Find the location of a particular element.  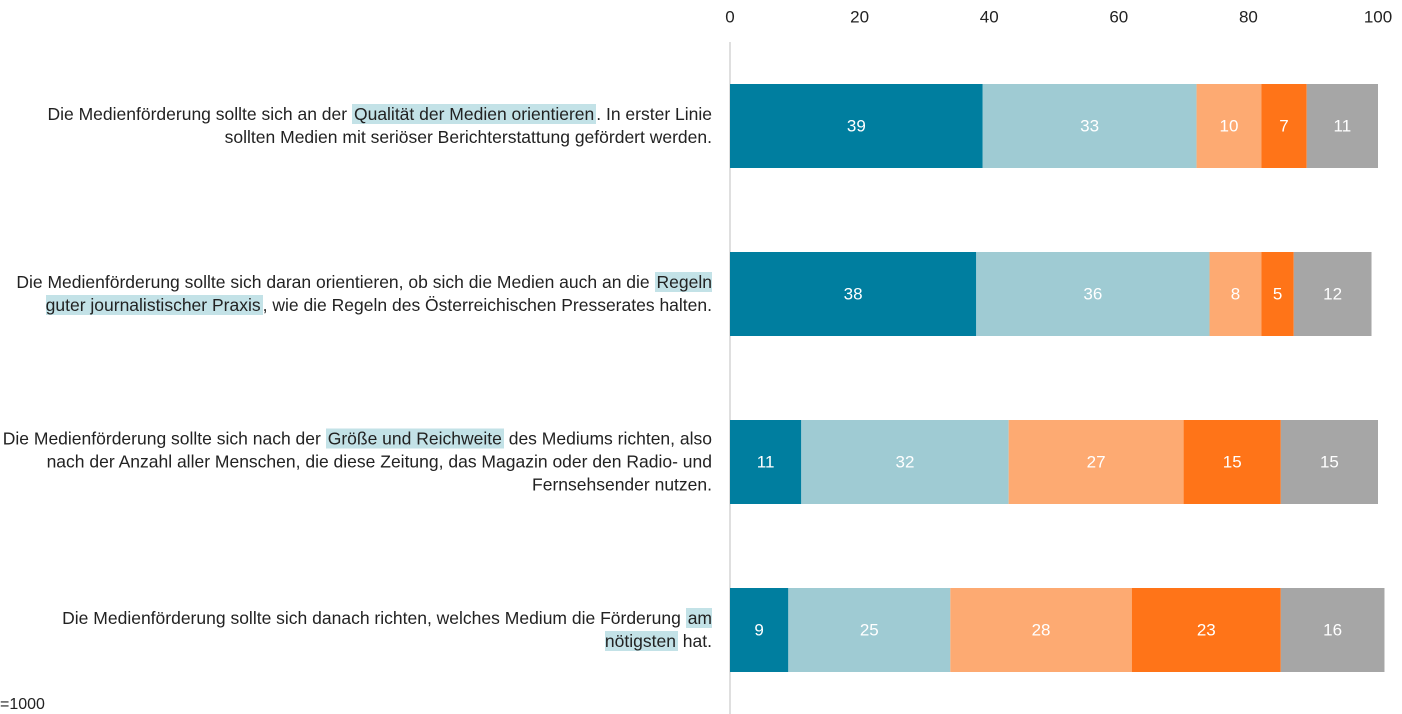

x-tick-label: 20 is located at coordinates (859, 16).